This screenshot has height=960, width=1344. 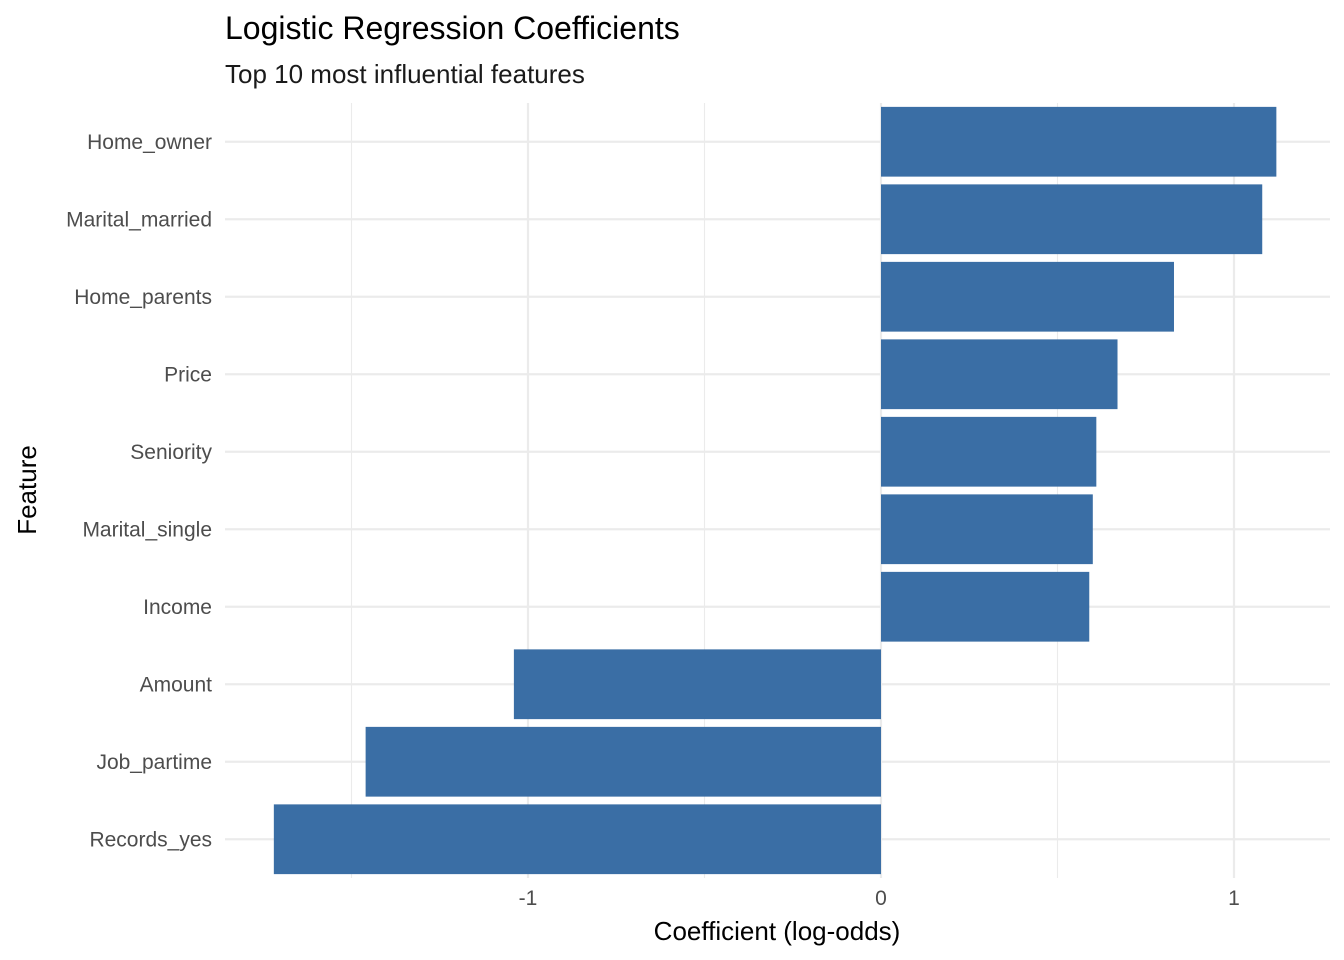 What do you see at coordinates (1072, 219) in the screenshot?
I see `bar-marital-married` at bounding box center [1072, 219].